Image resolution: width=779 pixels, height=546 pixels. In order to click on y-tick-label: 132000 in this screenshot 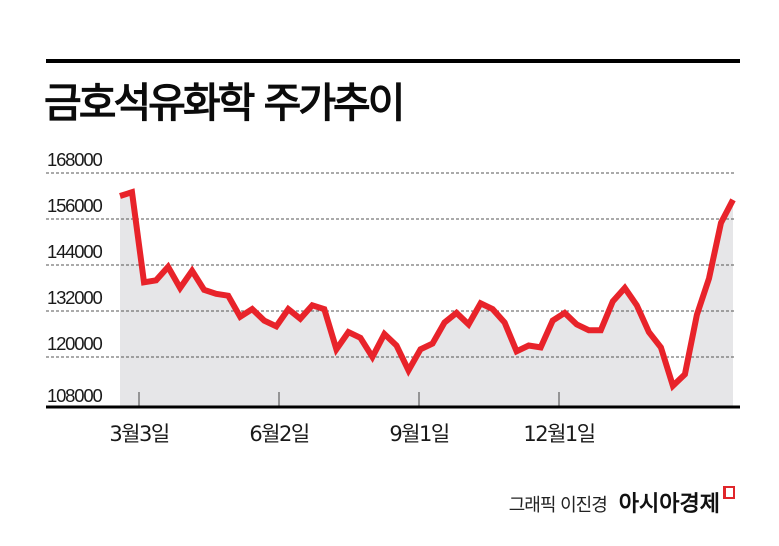, I will do `click(74, 297)`.